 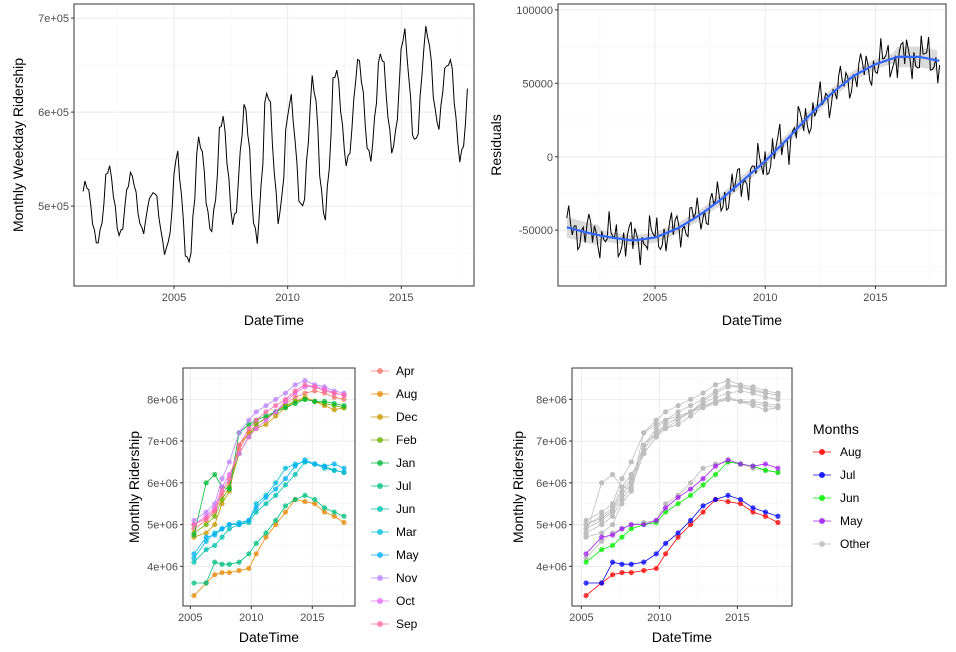 I want to click on legend-label: Feb, so click(x=406, y=440).